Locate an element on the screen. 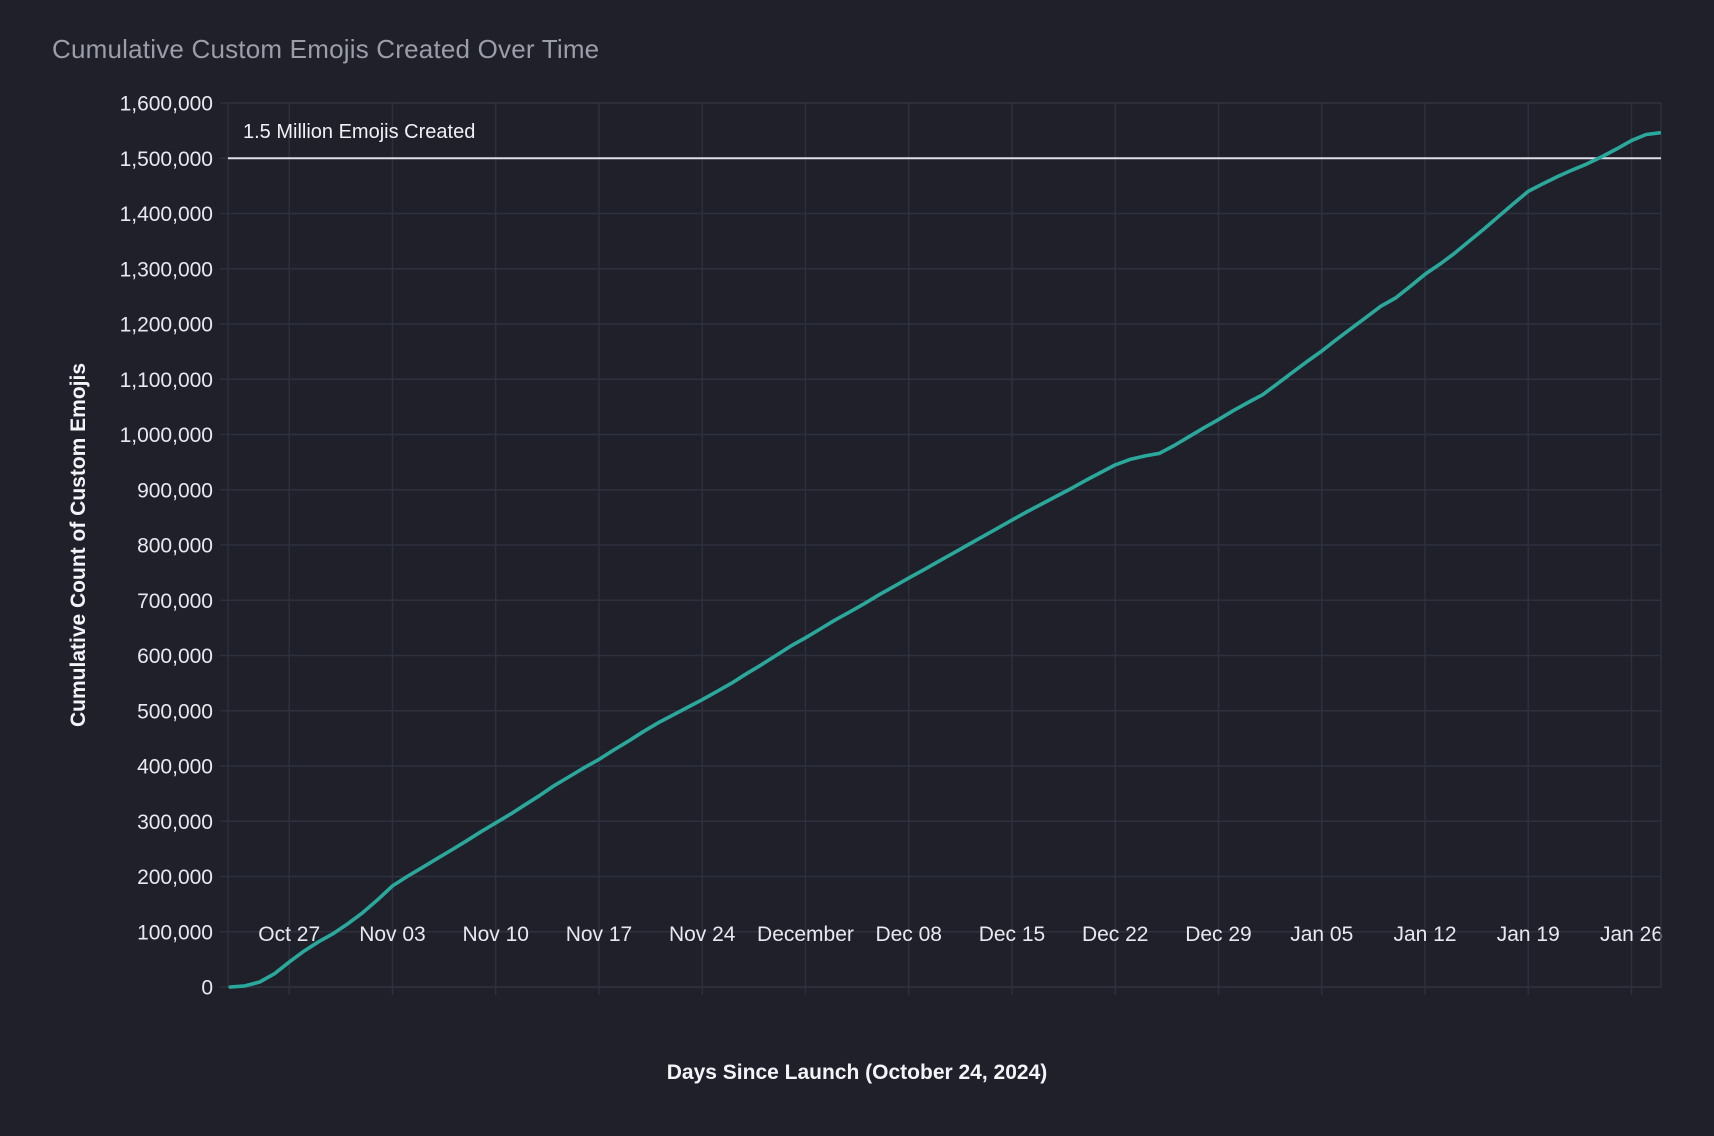  y-tick-label: 800,000 is located at coordinates (175, 546).